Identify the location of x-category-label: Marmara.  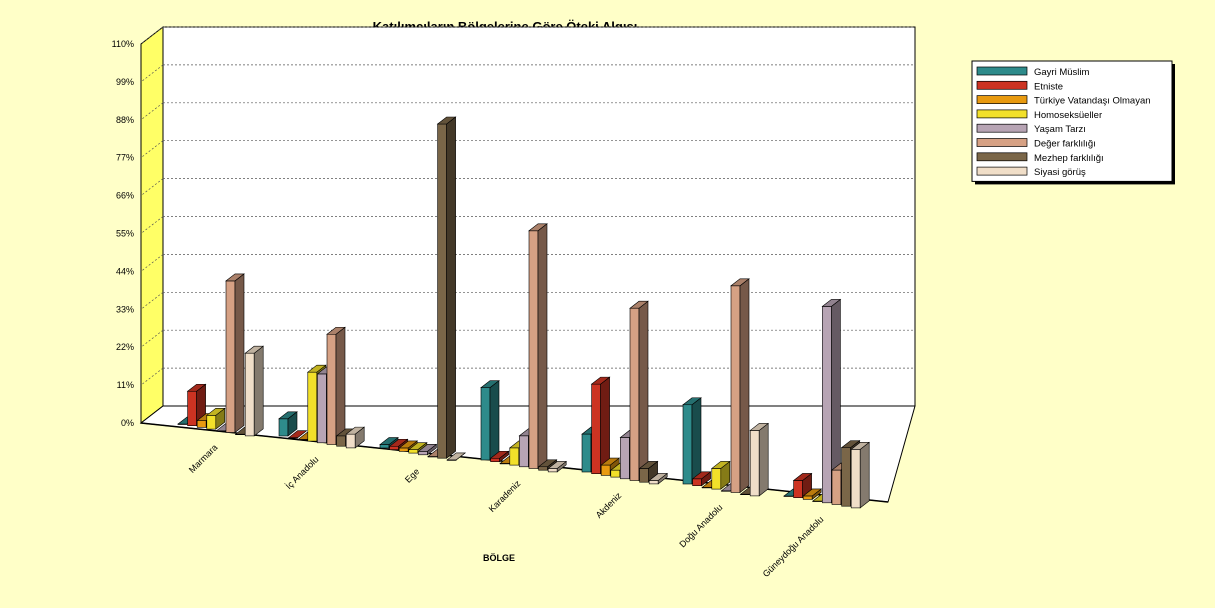
(203, 458).